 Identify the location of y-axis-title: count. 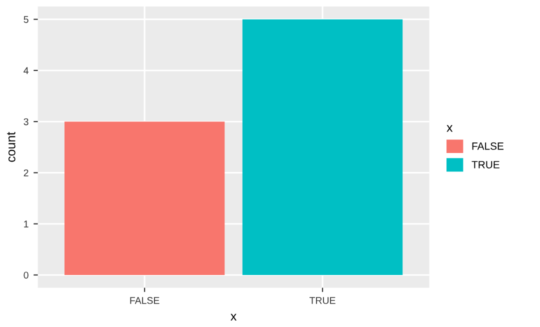
(11, 147).